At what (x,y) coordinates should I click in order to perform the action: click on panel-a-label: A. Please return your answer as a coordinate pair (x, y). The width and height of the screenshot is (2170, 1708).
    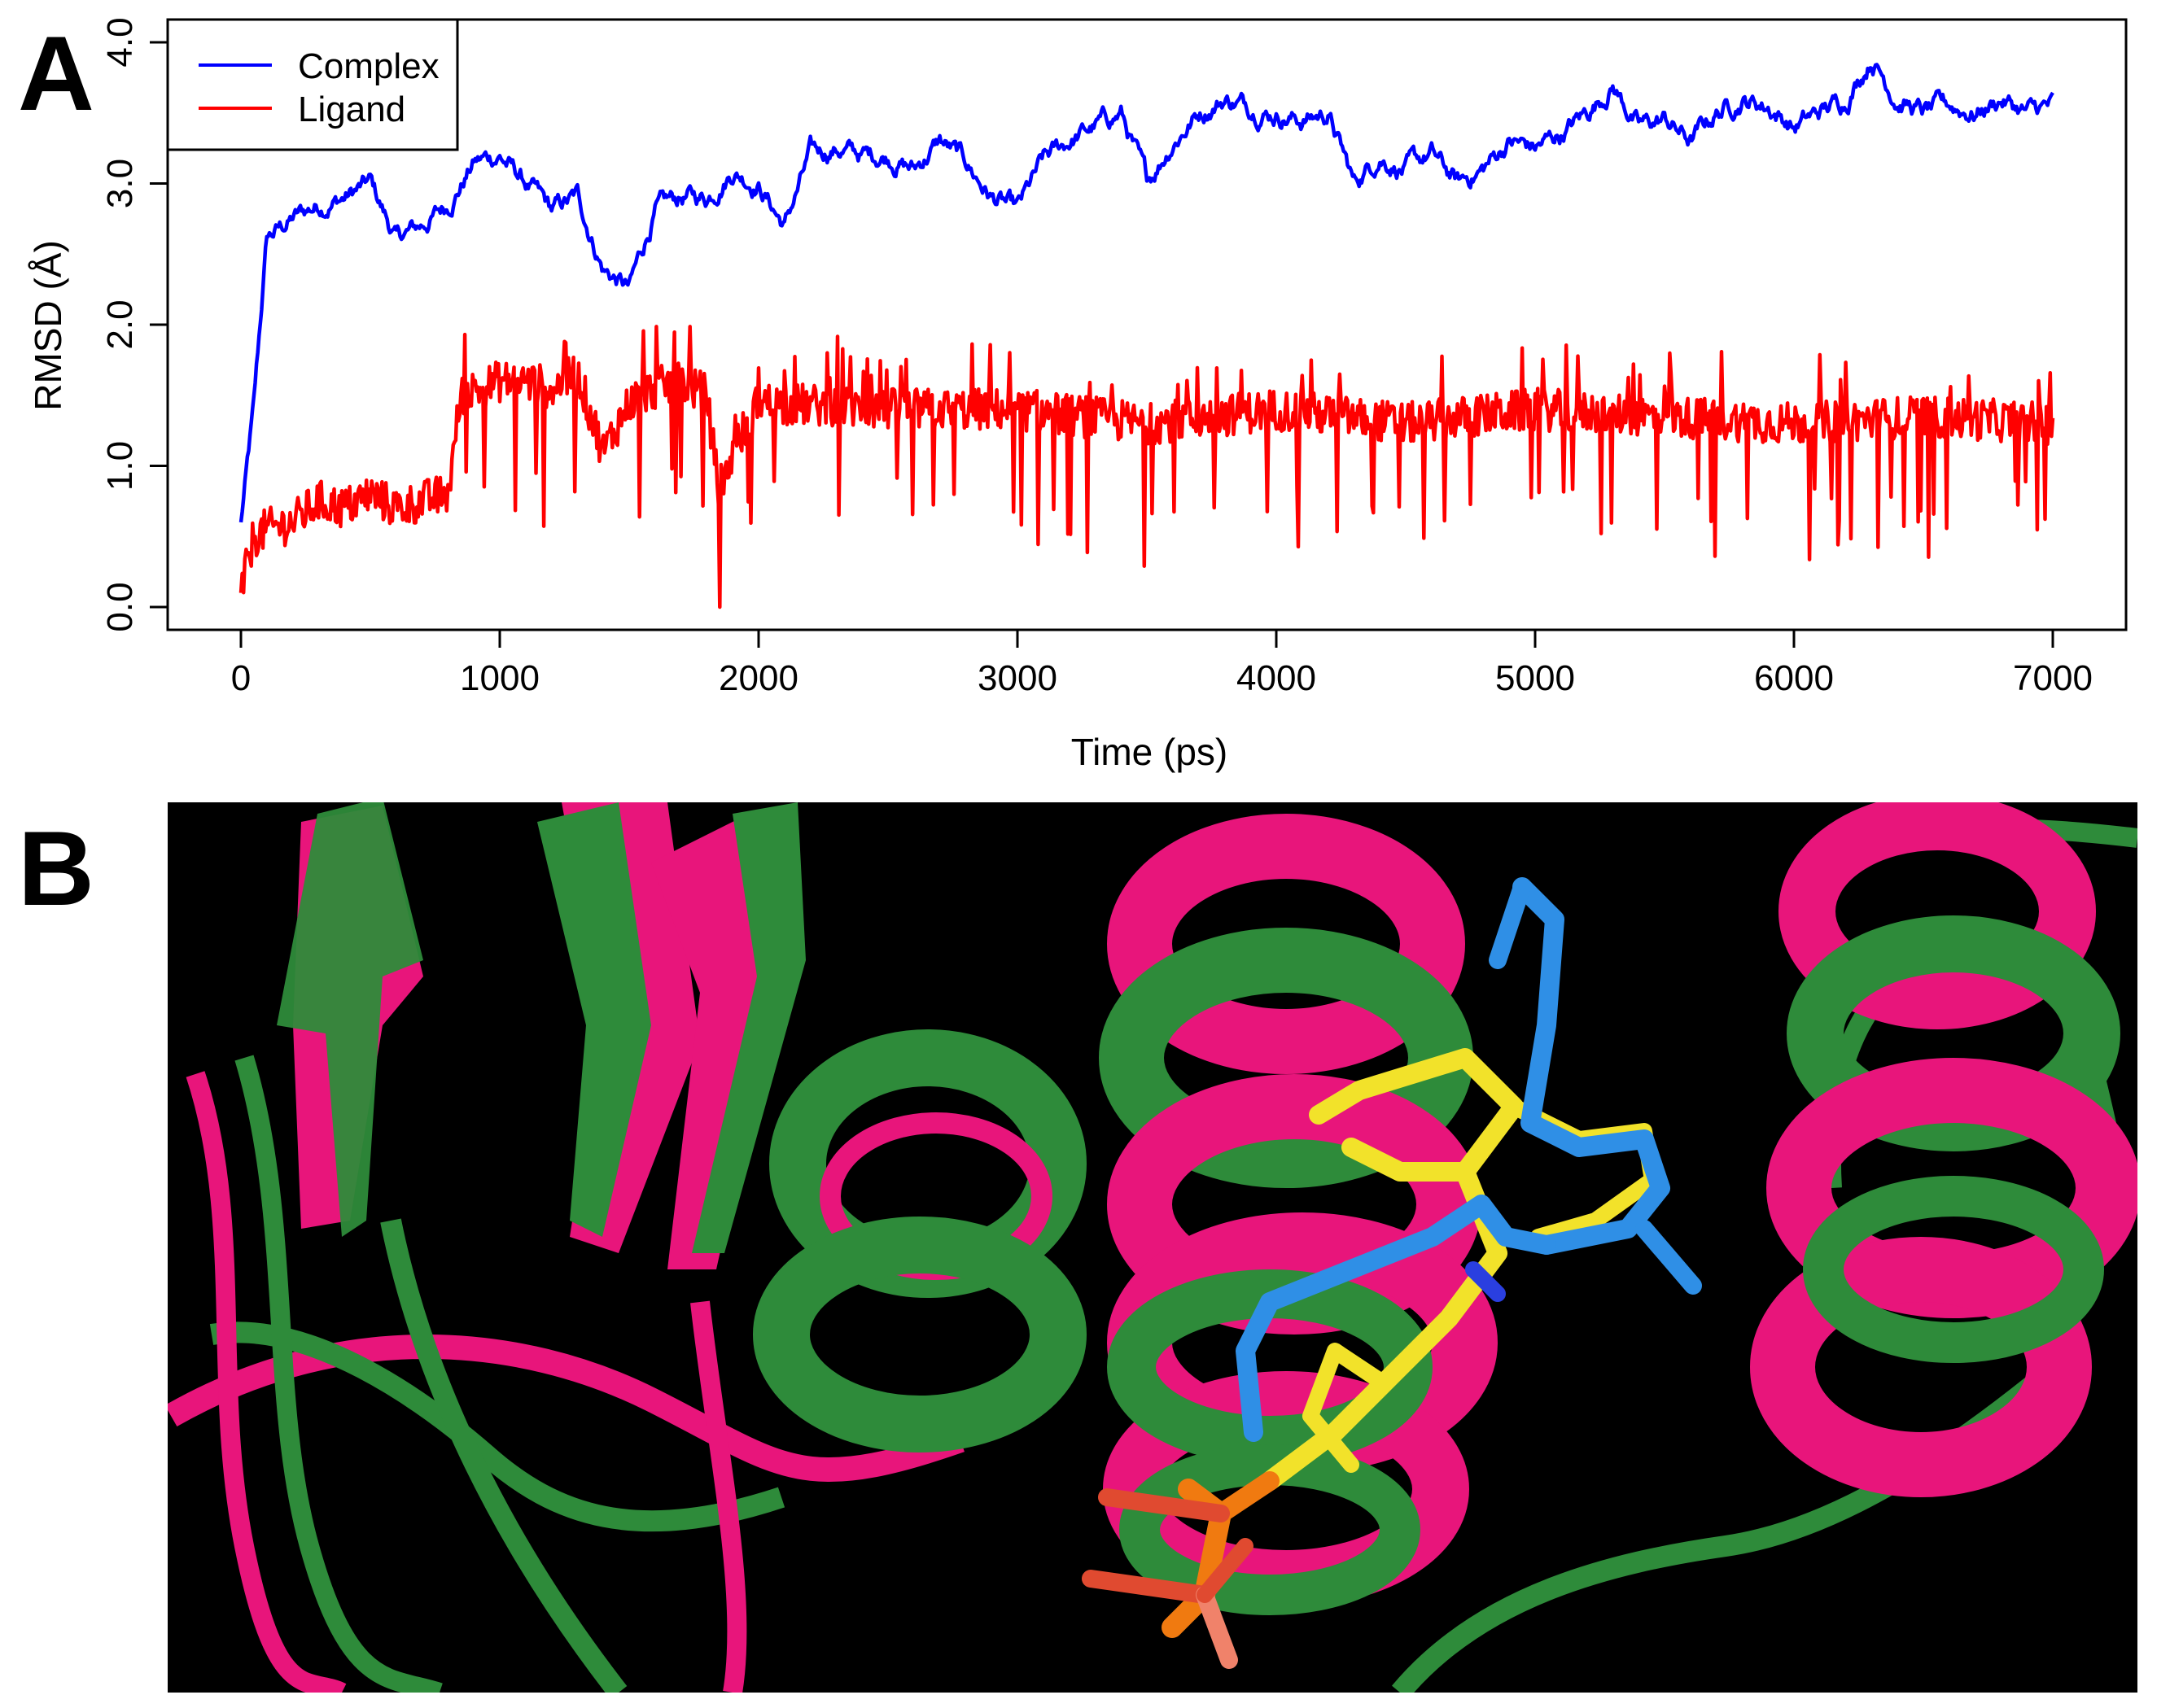
    Looking at the image, I should click on (56, 73).